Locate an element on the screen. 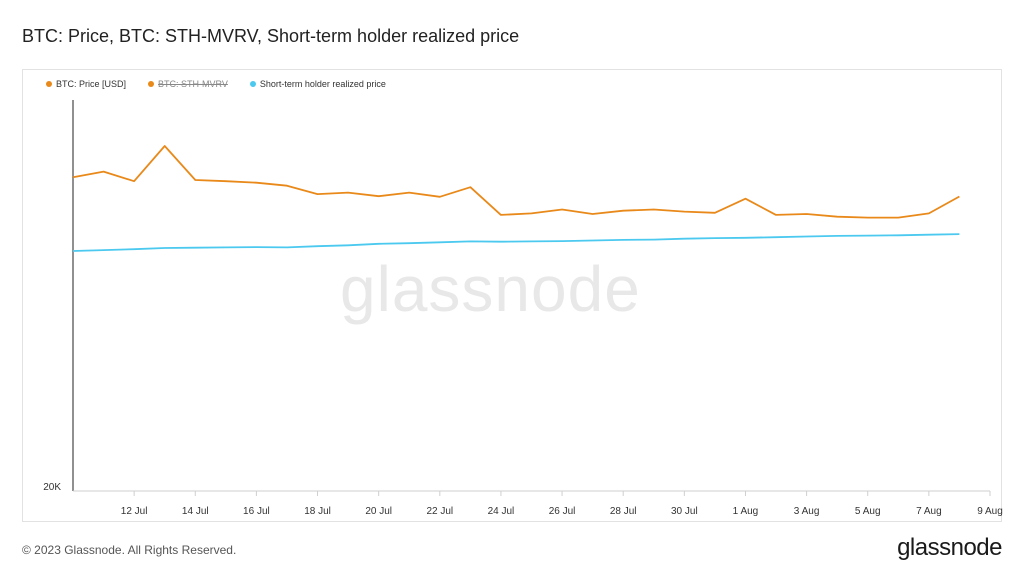 The width and height of the screenshot is (1024, 576). legend-label: BTC: Price [USD] is located at coordinates (91, 84).